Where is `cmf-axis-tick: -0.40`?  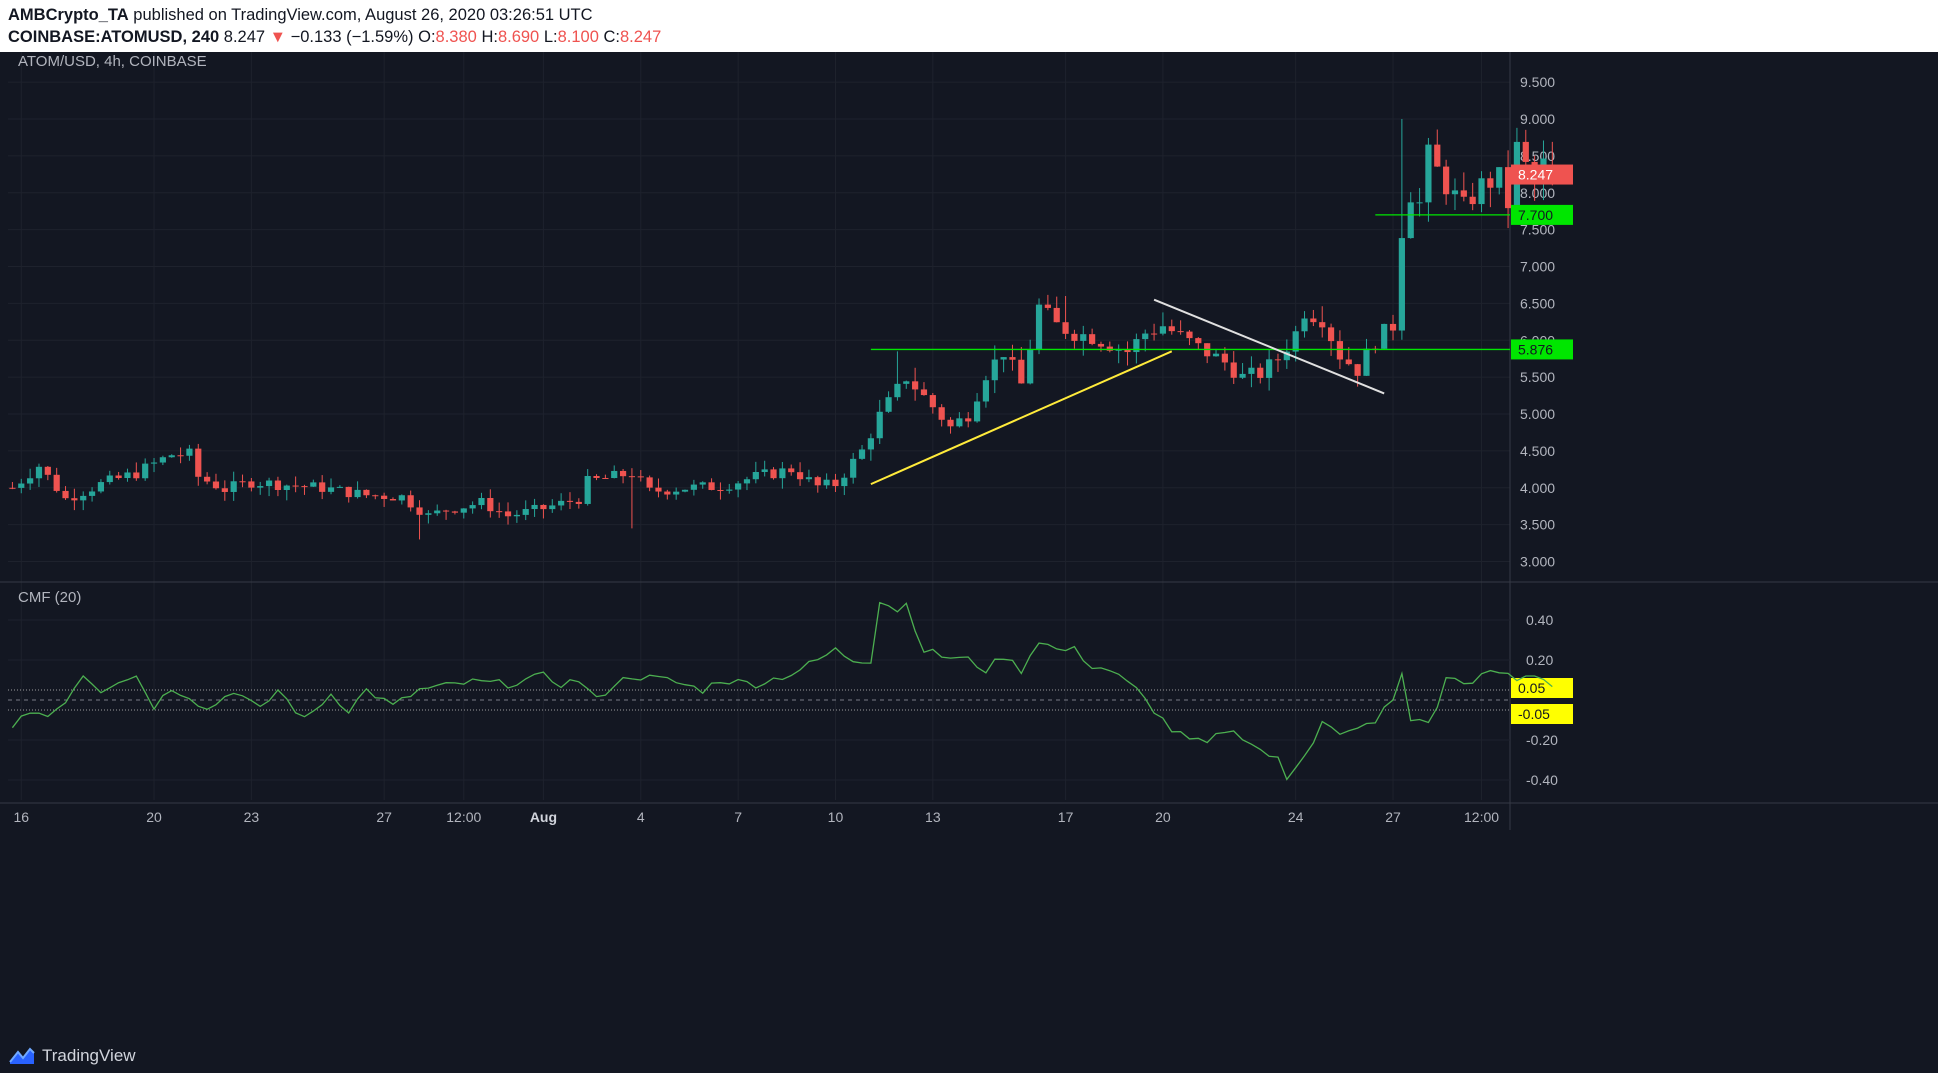 cmf-axis-tick: -0.40 is located at coordinates (1542, 780).